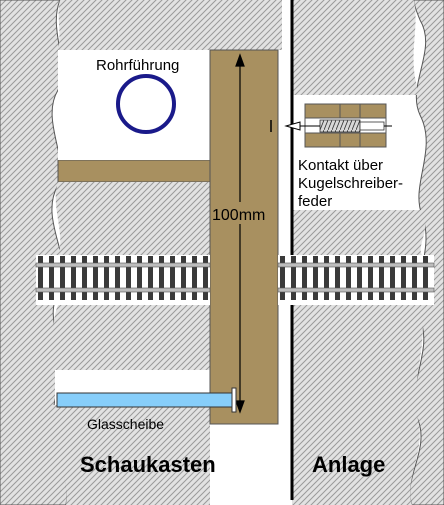 Image resolution: width=444 pixels, height=505 pixels. Describe the element at coordinates (350, 183) in the screenshot. I see `contact-label-line2: Kugelschreiber-` at that location.